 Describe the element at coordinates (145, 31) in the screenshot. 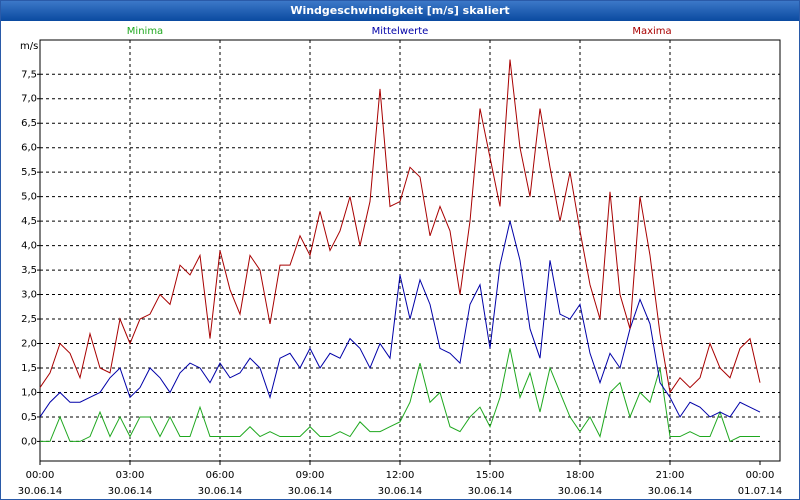

I see `legend-entry: Minima` at that location.